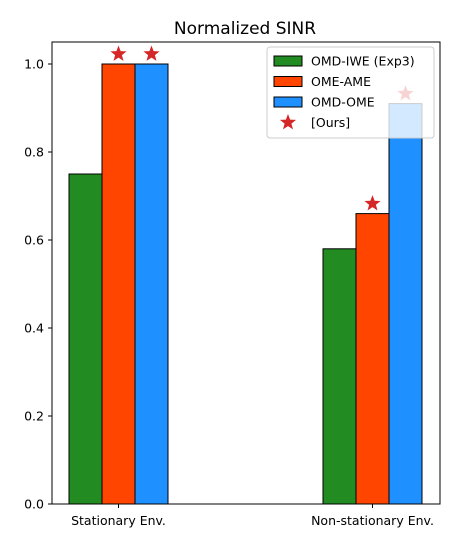 Image resolution: width=460 pixels, height=548 pixels. I want to click on y-tick-label: 1.0, so click(34, 64).